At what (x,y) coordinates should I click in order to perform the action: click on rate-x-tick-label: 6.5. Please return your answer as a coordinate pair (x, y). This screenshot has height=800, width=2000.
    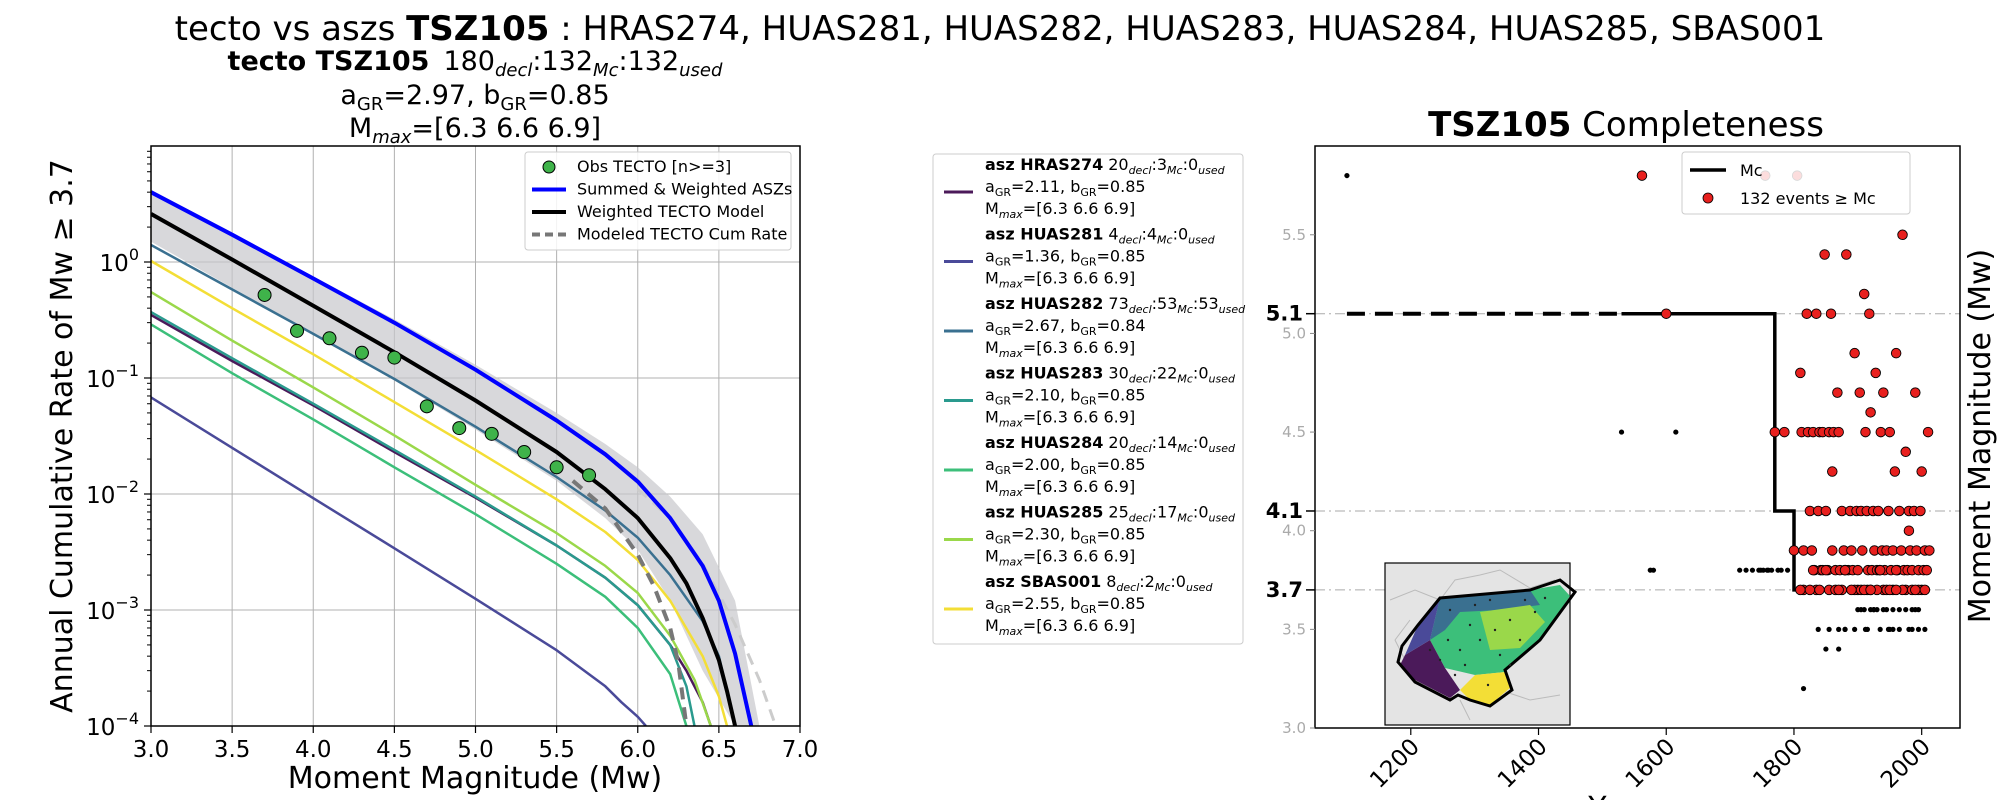
    Looking at the image, I should click on (719, 750).